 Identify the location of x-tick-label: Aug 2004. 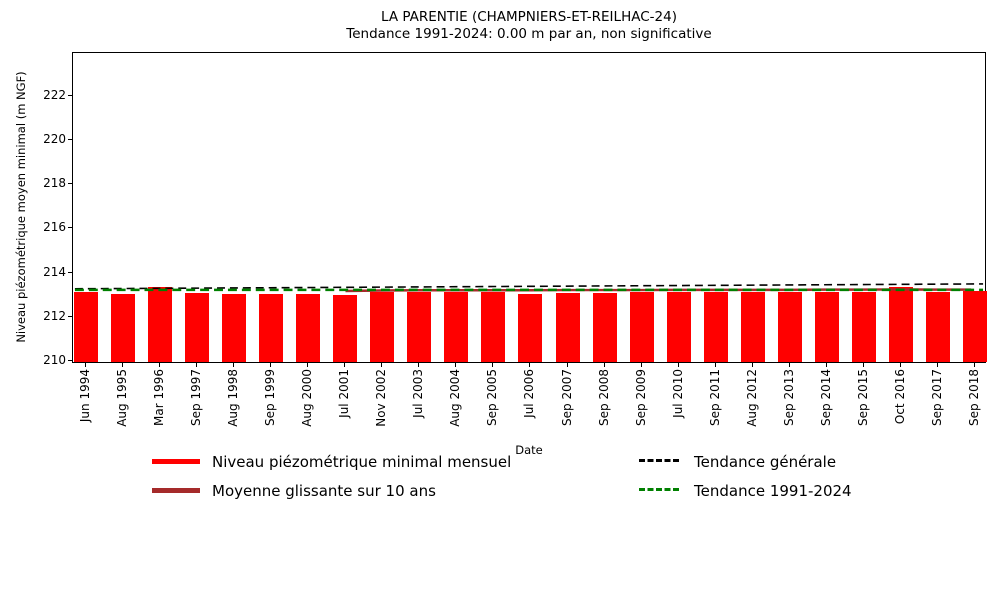
(455, 398).